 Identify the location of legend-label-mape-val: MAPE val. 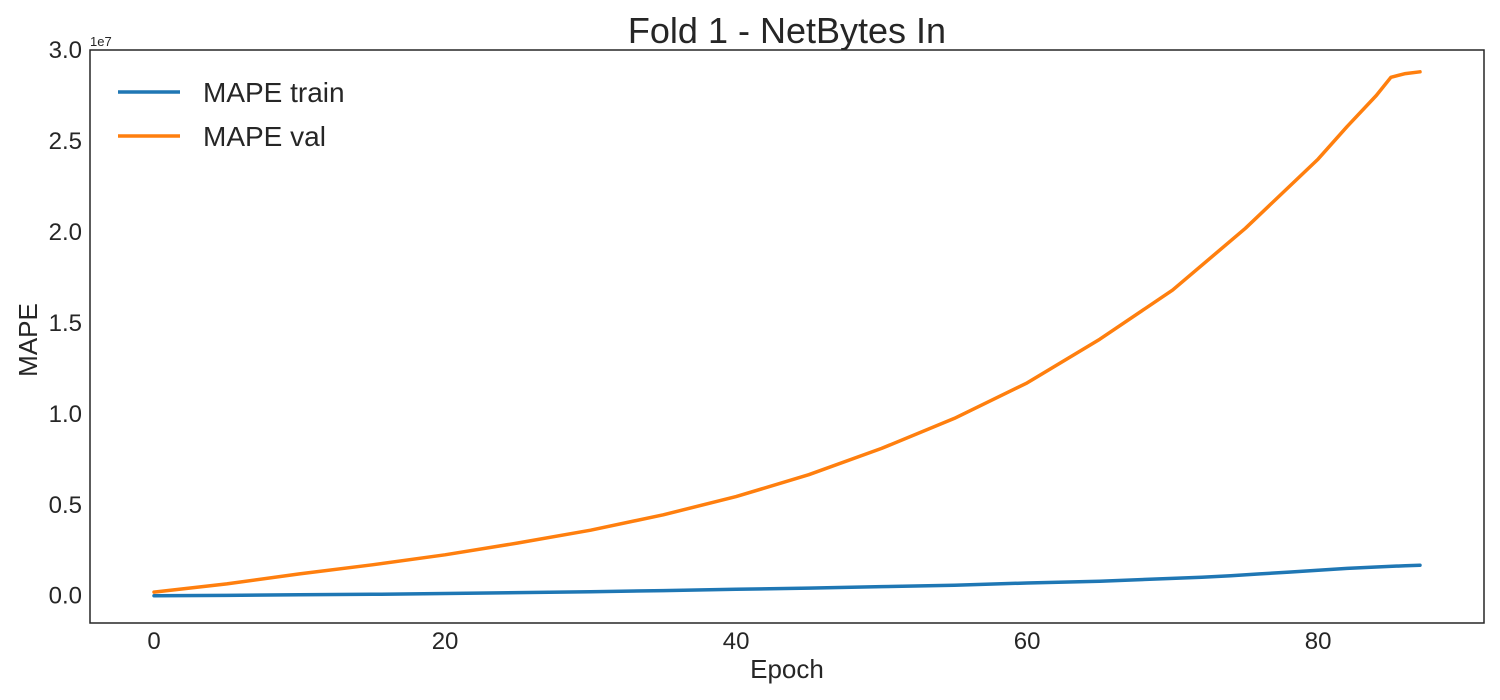
(264, 136).